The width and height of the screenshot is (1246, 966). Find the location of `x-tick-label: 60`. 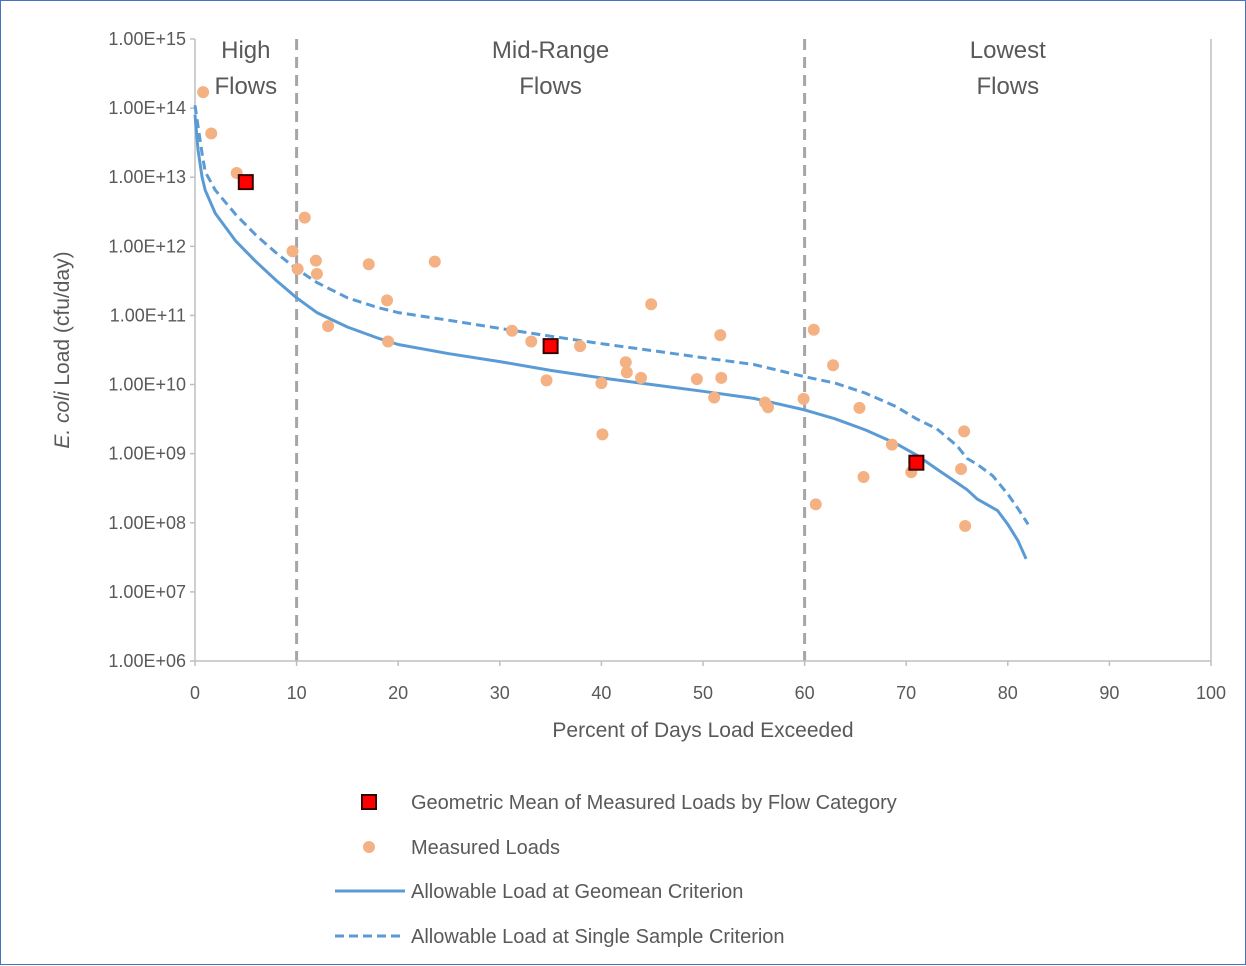

x-tick-label: 60 is located at coordinates (805, 693).